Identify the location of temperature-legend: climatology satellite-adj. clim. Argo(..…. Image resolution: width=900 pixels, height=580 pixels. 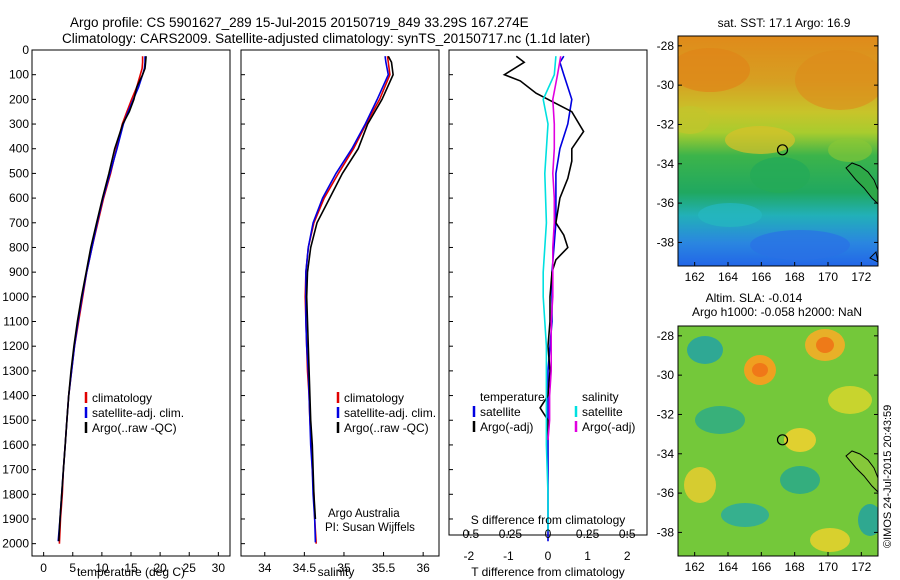
(134, 413).